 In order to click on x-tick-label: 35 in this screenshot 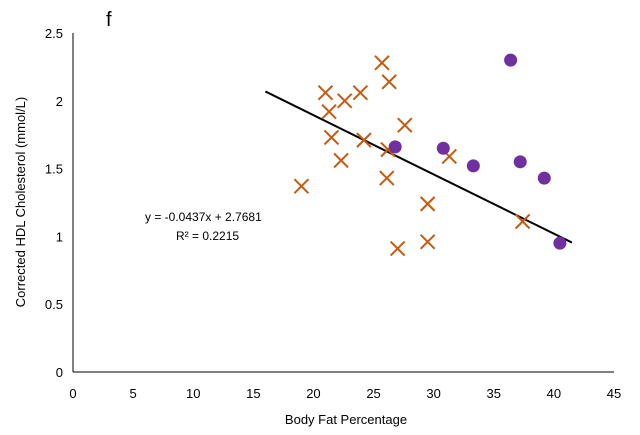, I will do `click(494, 393)`.